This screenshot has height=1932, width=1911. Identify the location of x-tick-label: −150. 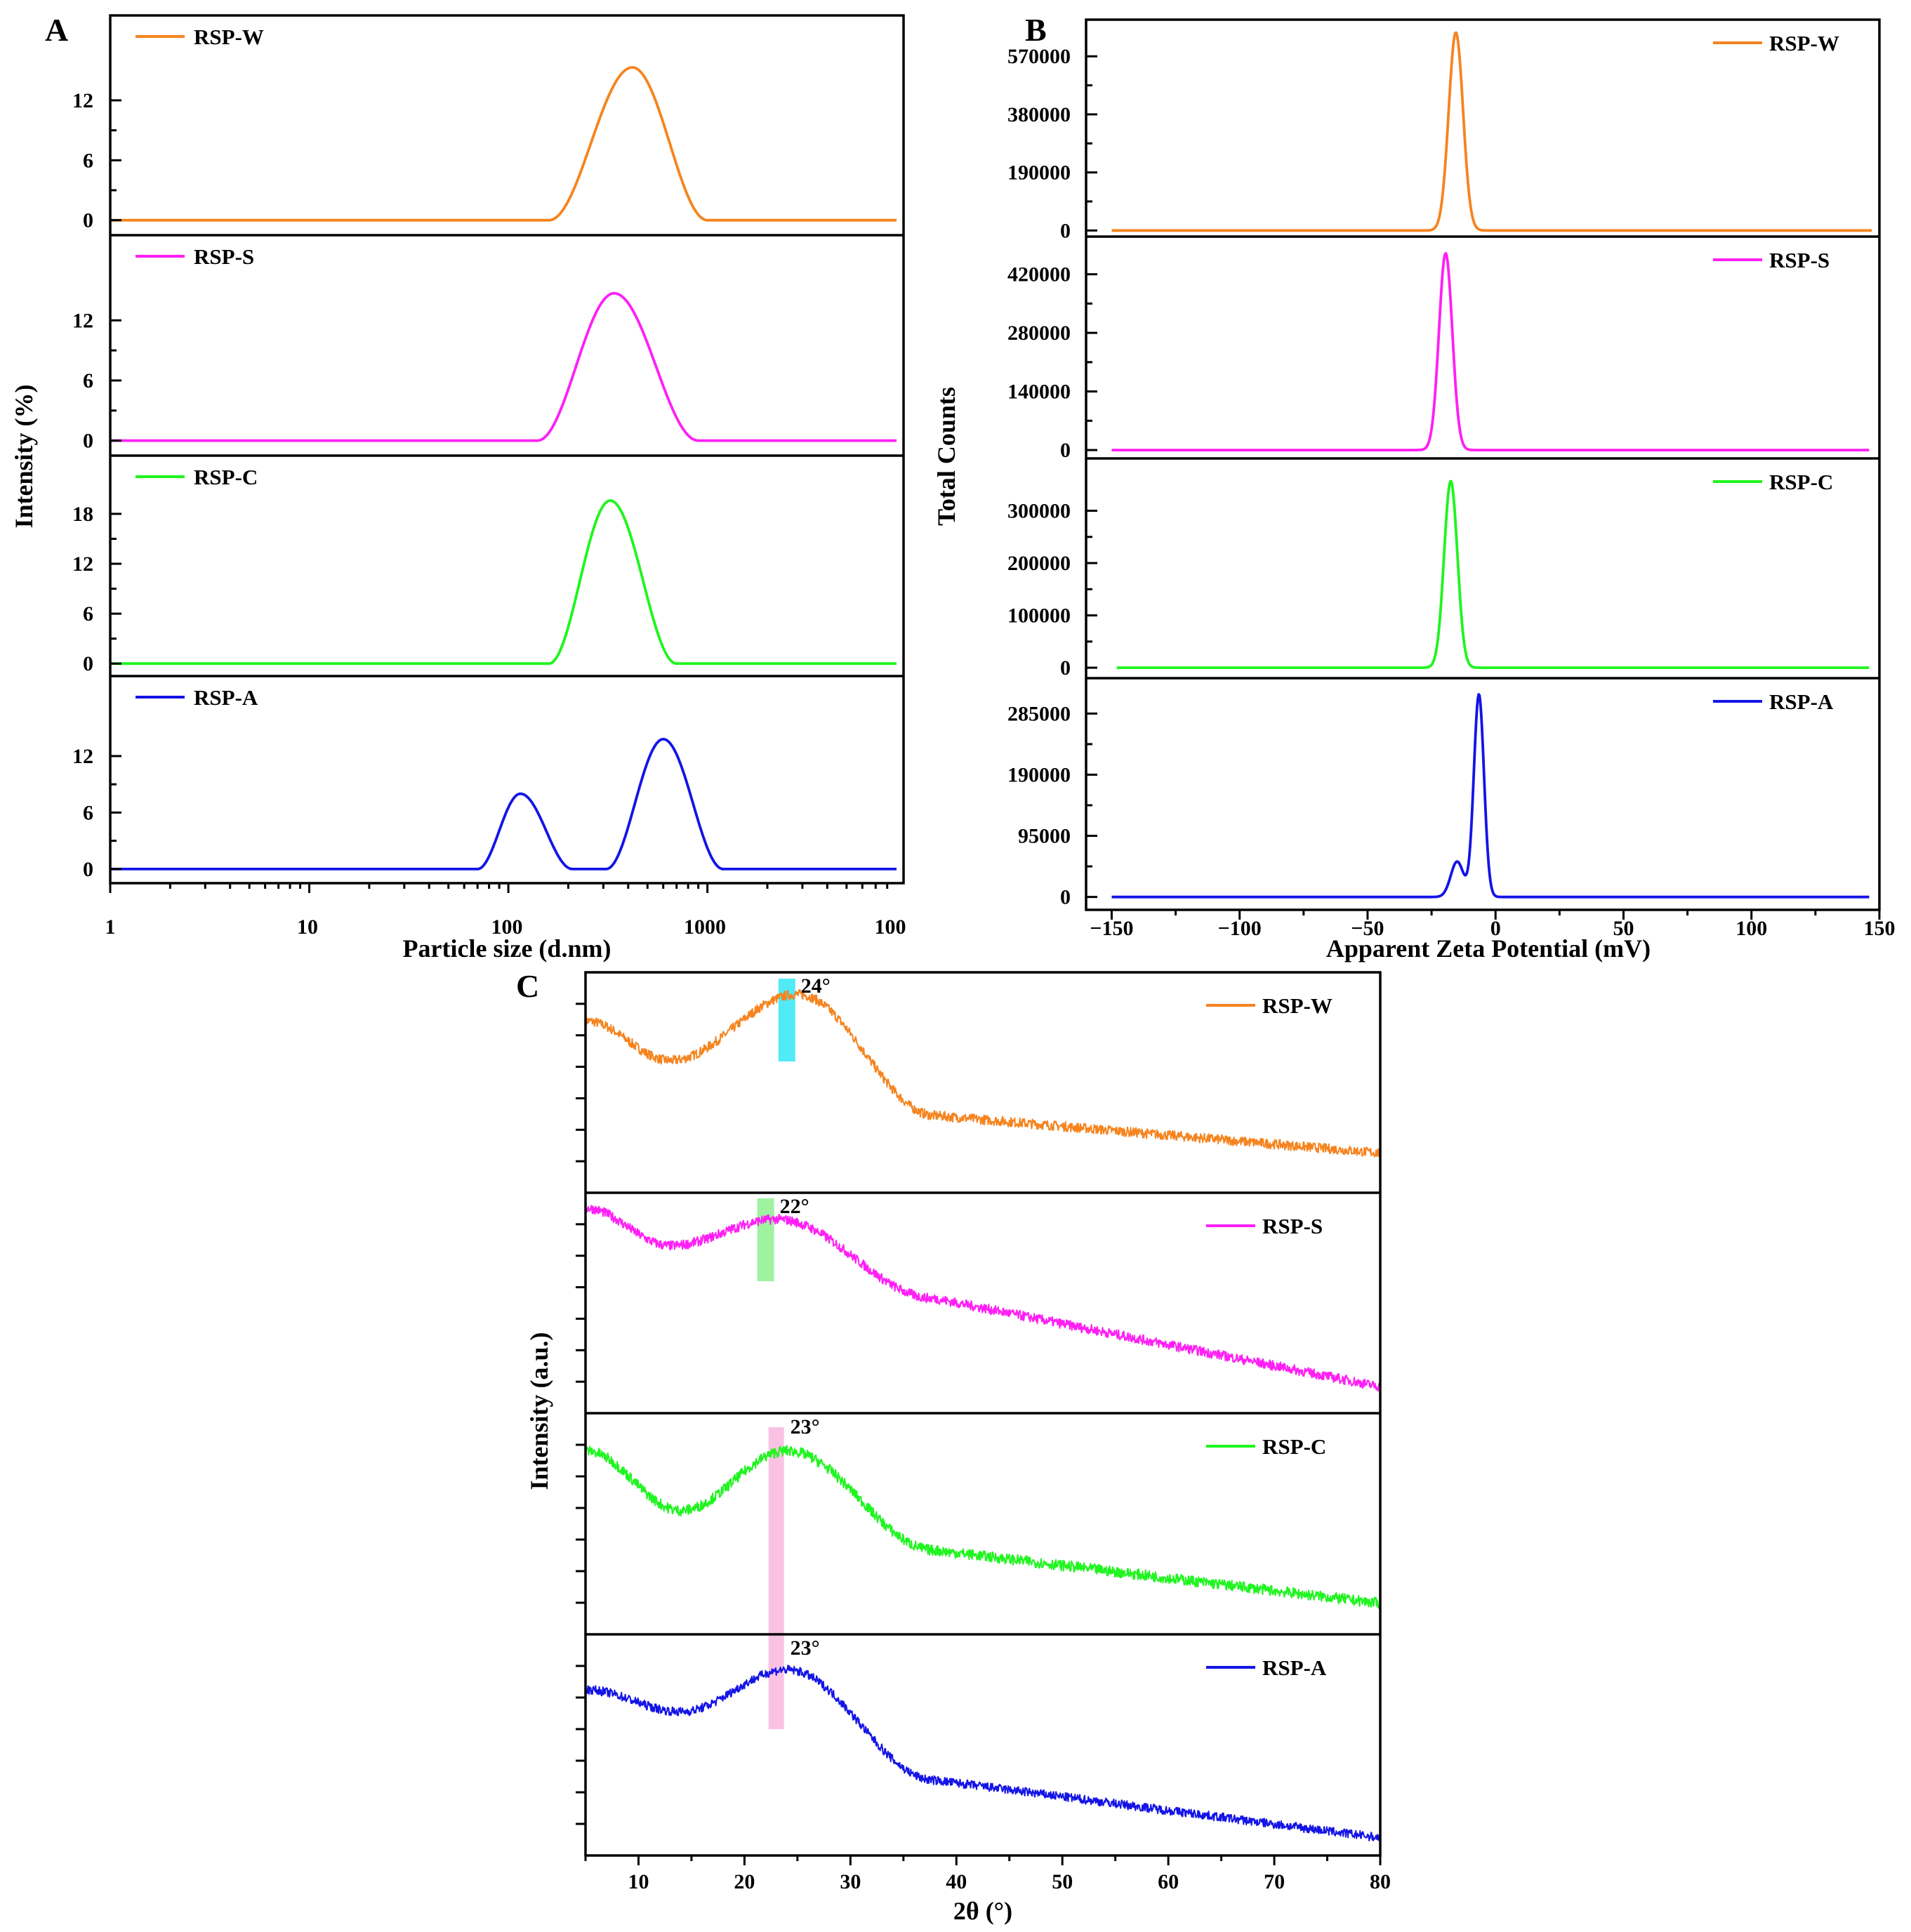
(1112, 928).